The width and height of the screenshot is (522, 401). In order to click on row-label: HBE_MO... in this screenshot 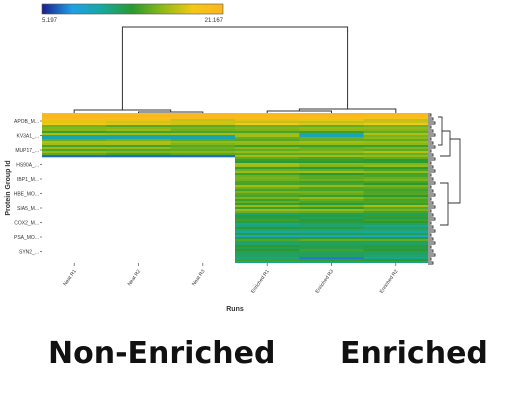, I will do `click(26, 195)`.